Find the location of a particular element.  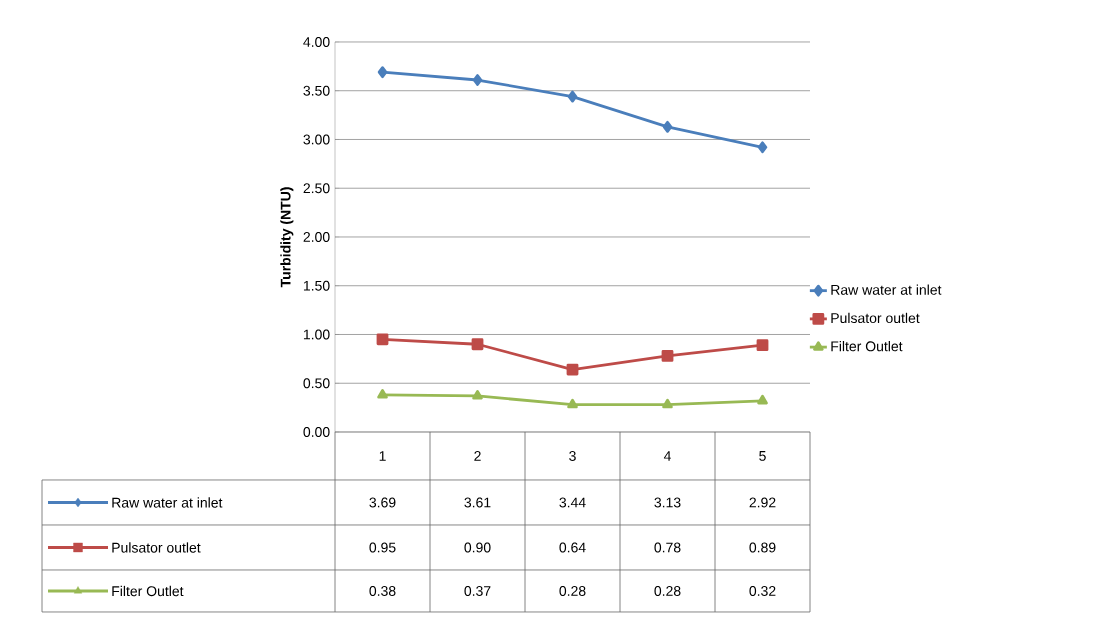

y-tick-label: 3.00 is located at coordinates (316, 139).